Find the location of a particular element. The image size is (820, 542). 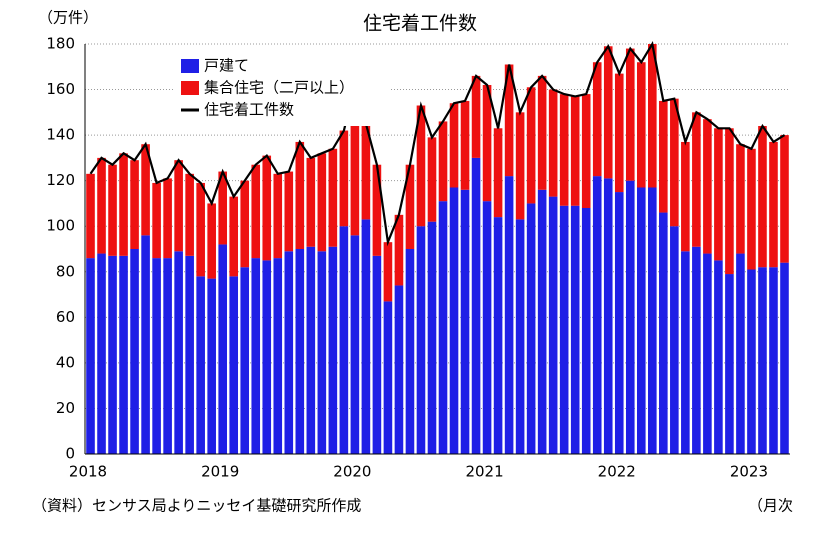

y-tick-label: 60 is located at coordinates (65, 317).